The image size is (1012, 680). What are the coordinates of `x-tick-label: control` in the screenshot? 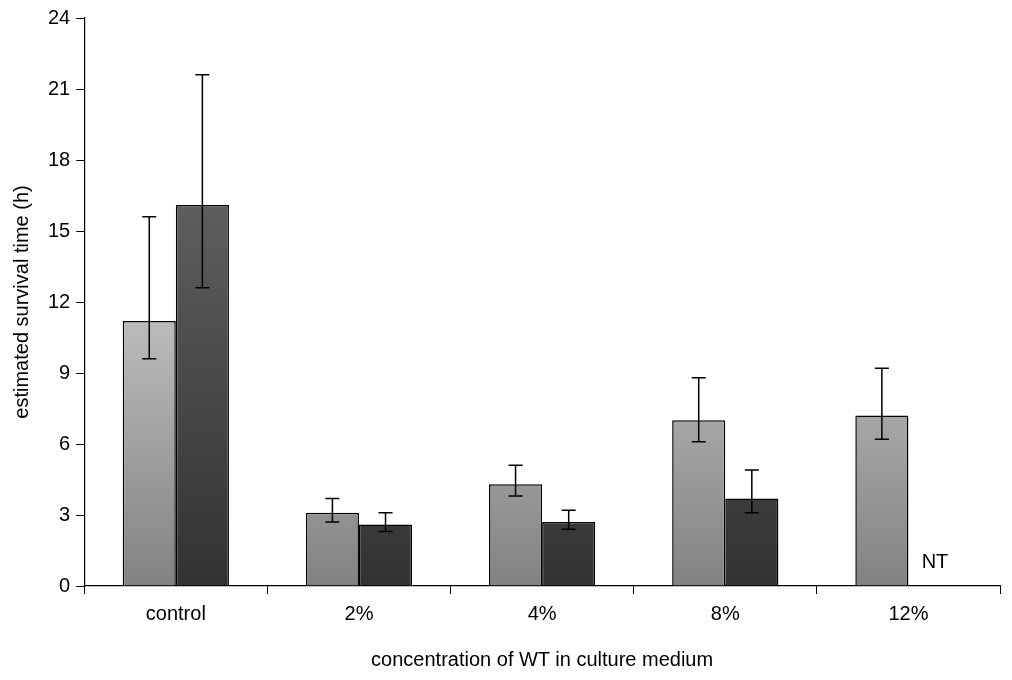 It's located at (175, 612).